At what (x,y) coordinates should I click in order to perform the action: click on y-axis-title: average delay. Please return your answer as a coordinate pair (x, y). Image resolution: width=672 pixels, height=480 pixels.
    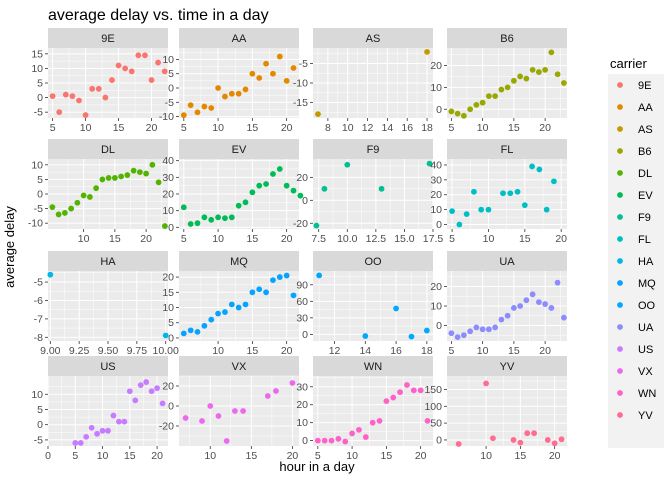
    Looking at the image, I should click on (9, 247).